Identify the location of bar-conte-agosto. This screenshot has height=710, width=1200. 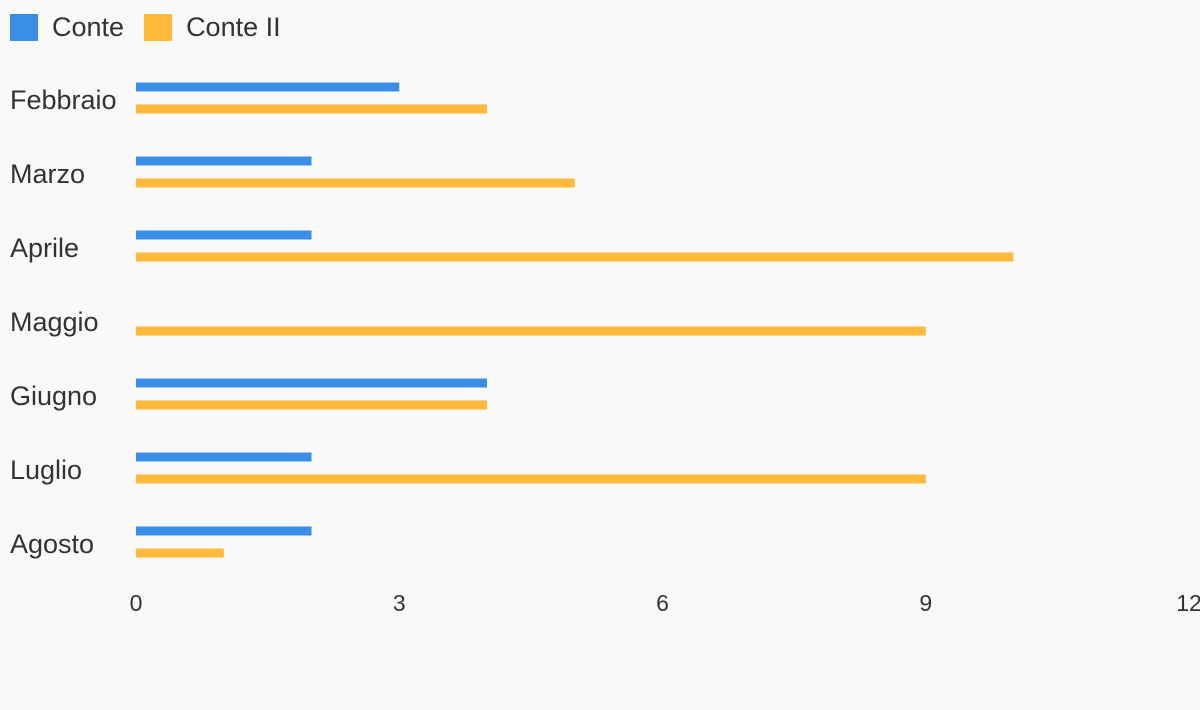
(224, 531).